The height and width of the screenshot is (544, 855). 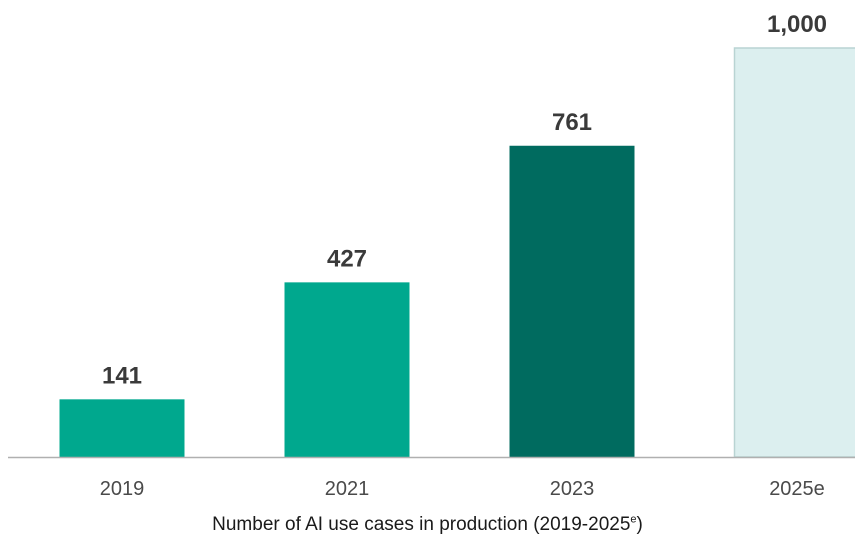 What do you see at coordinates (794, 252) in the screenshot?
I see `bar-2025e` at bounding box center [794, 252].